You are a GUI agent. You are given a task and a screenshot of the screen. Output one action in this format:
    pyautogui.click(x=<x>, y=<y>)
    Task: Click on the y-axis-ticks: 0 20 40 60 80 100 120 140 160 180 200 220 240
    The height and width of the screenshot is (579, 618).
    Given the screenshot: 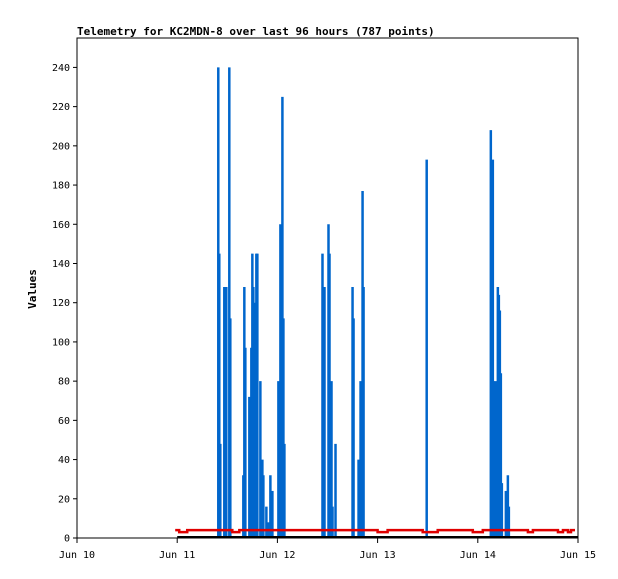 What is the action you would take?
    pyautogui.click(x=64, y=304)
    